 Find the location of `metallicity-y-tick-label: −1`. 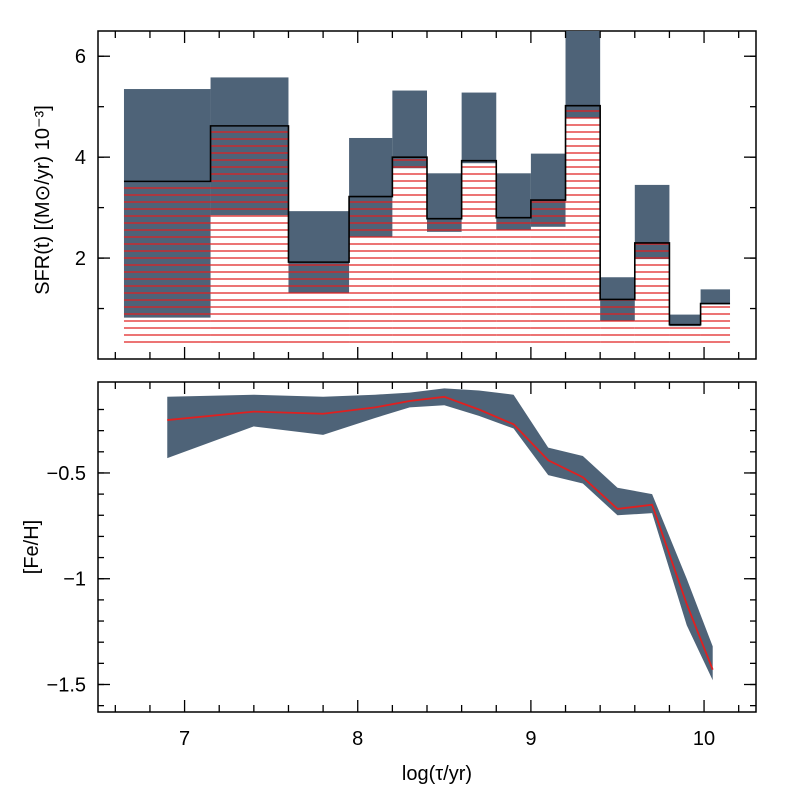

metallicity-y-tick-label: −1 is located at coordinates (74, 580).